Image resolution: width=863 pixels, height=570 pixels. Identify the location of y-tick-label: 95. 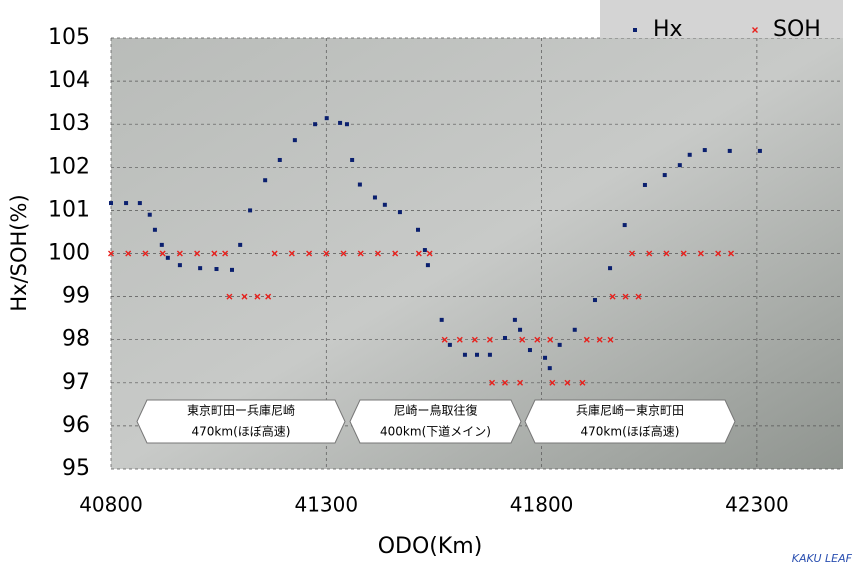
(76, 468).